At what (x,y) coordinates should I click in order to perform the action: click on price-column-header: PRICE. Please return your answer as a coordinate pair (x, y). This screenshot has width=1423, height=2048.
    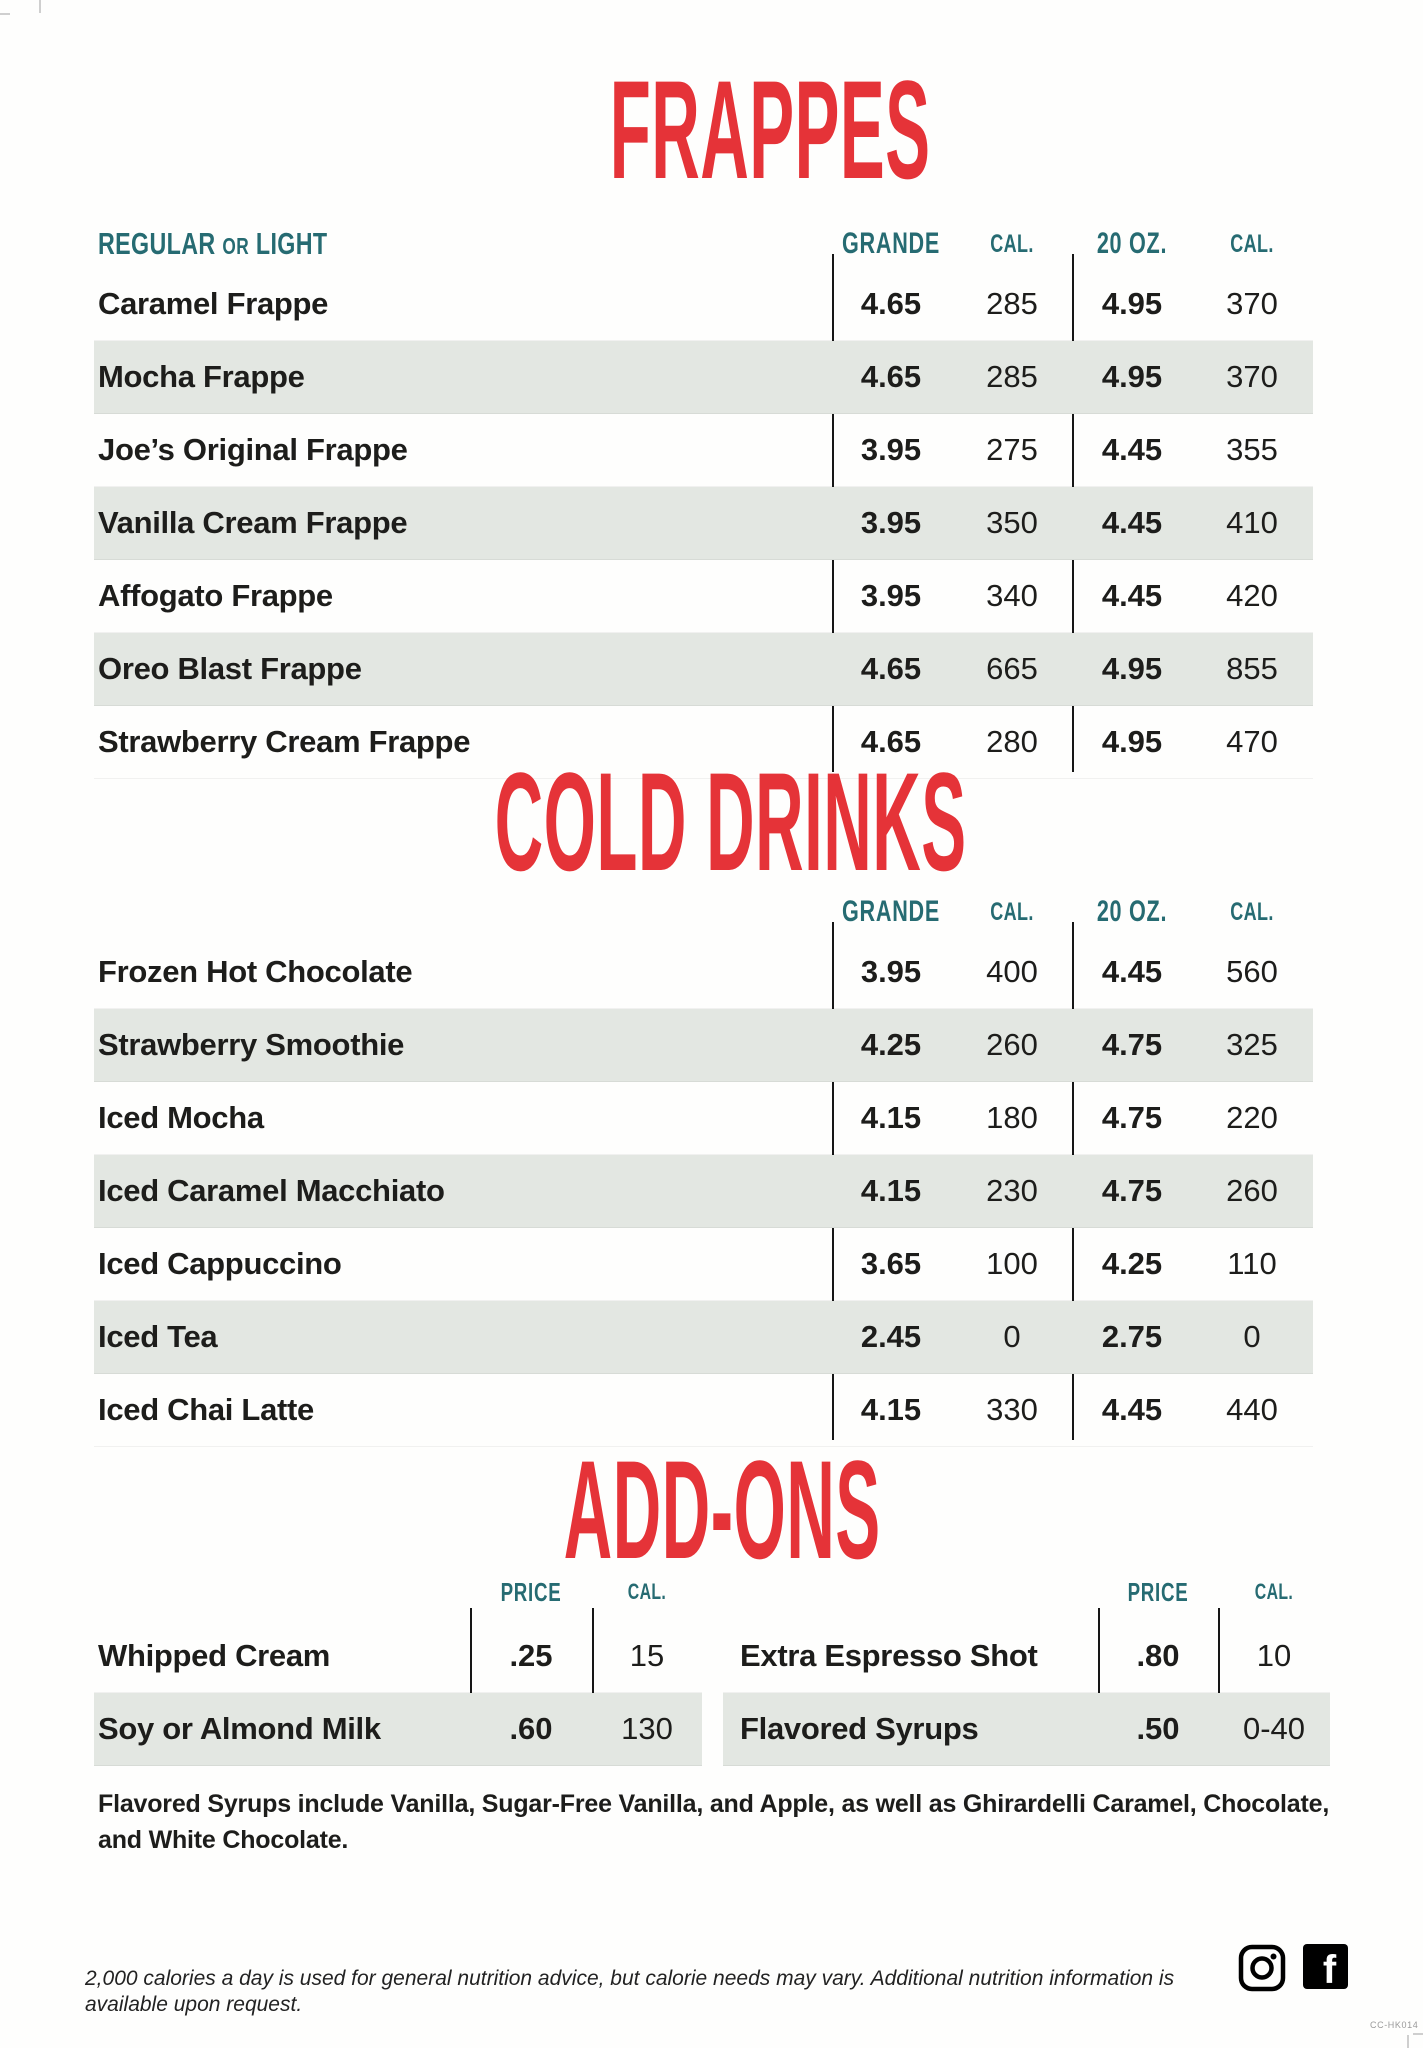
    Looking at the image, I should click on (531, 1592).